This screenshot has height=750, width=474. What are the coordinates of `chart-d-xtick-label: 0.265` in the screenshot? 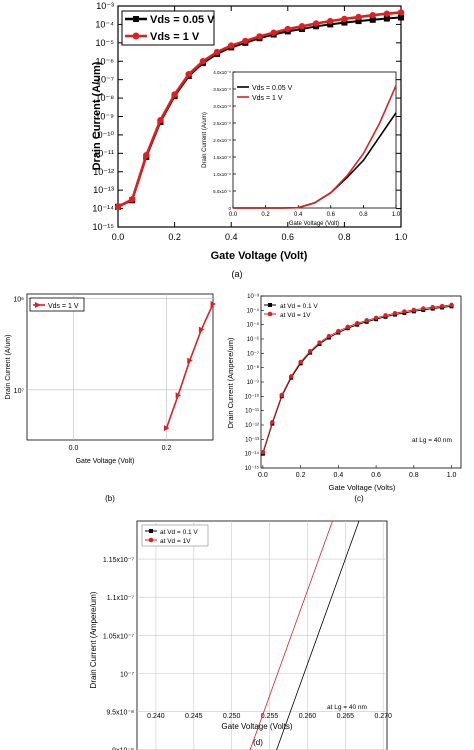 It's located at (346, 716).